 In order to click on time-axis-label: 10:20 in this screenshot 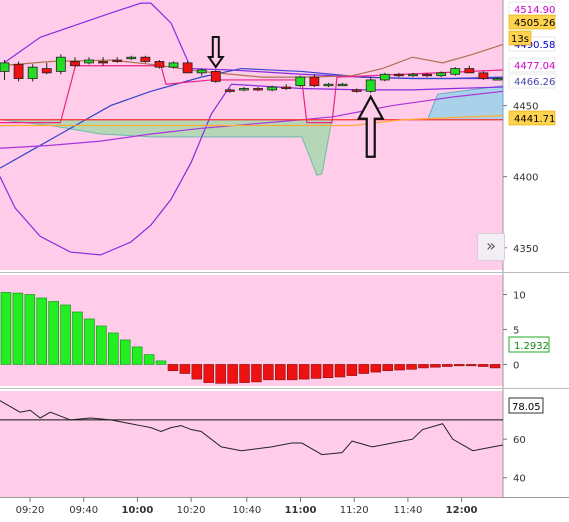, I will do `click(191, 510)`.